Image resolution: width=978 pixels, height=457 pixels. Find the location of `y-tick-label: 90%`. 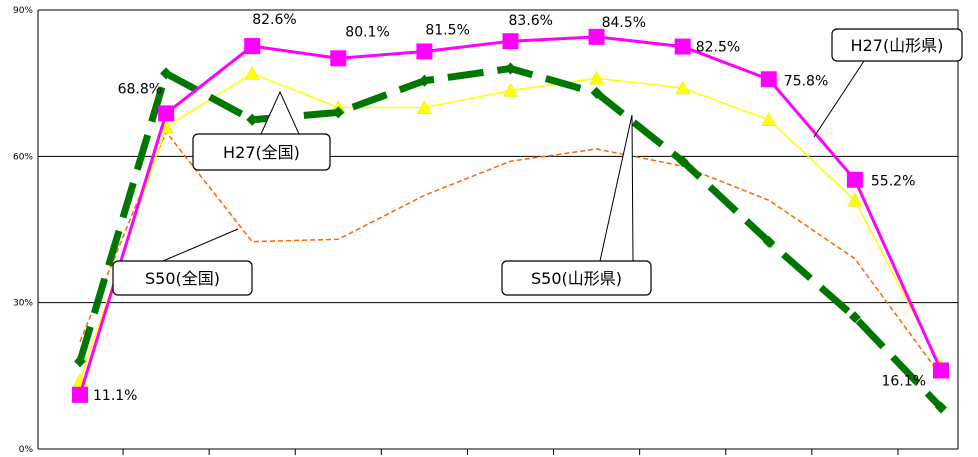

y-tick-label: 90% is located at coordinates (23, 11).